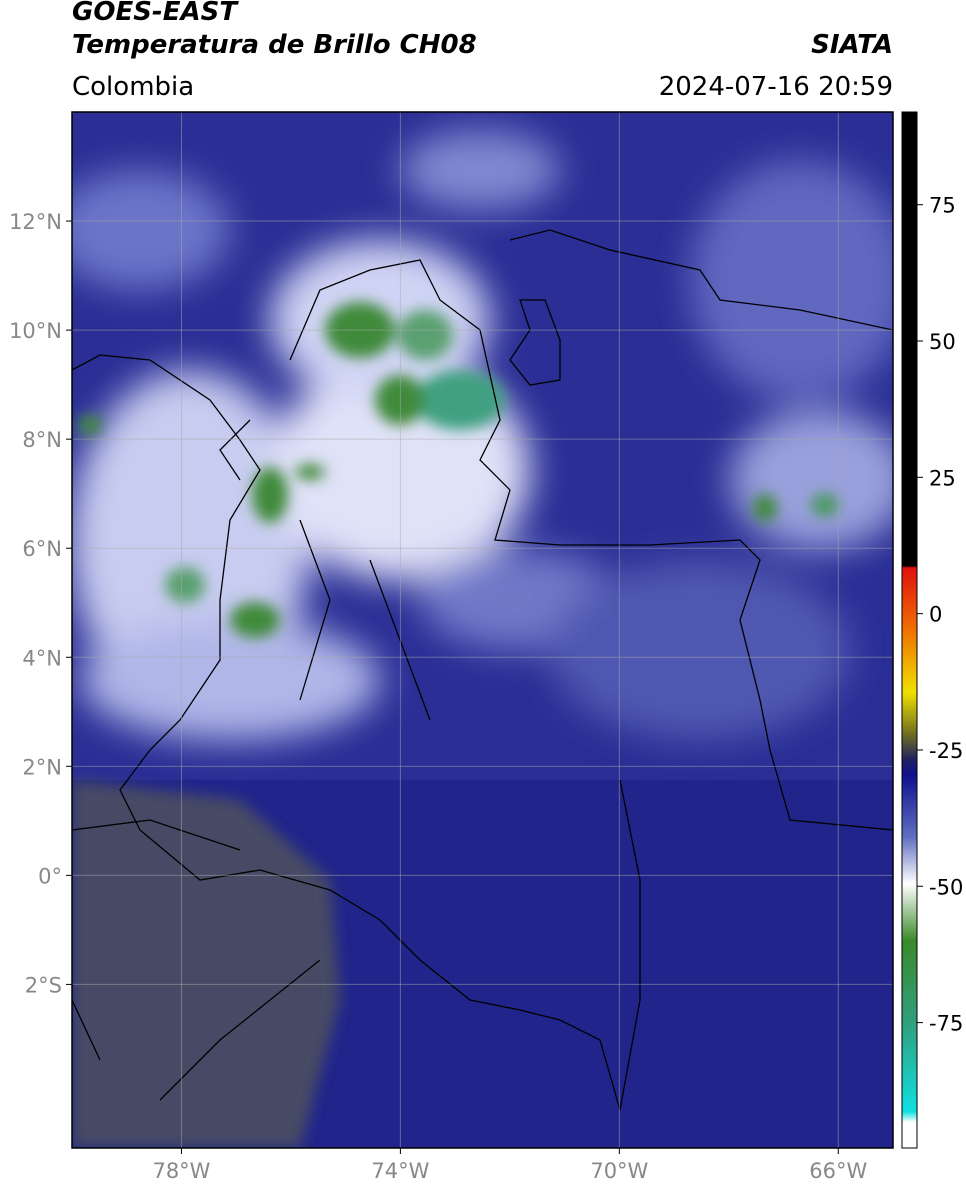  I want to click on colorbar-tick-label: -25, so click(946, 751).